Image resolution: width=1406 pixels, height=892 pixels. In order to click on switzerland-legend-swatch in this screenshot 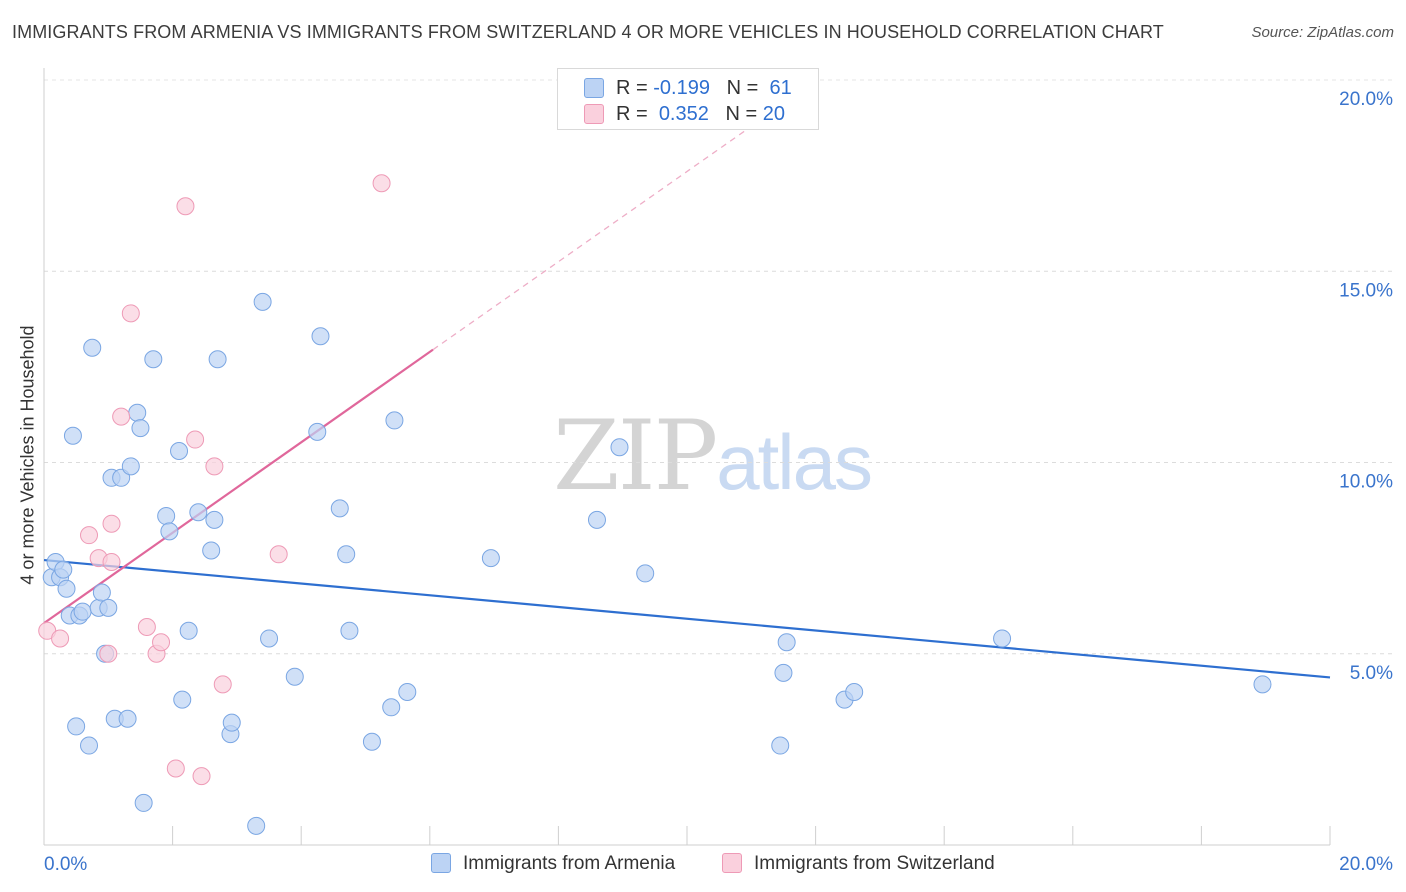, I will do `click(732, 863)`.